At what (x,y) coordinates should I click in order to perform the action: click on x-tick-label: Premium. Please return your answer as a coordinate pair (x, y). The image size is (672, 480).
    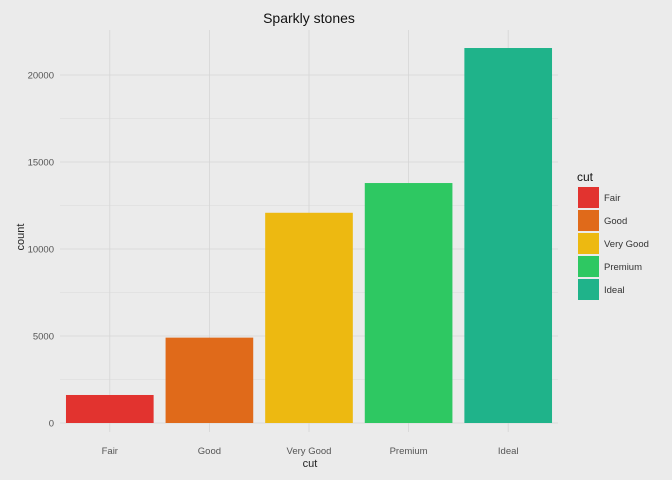
    Looking at the image, I should click on (409, 451).